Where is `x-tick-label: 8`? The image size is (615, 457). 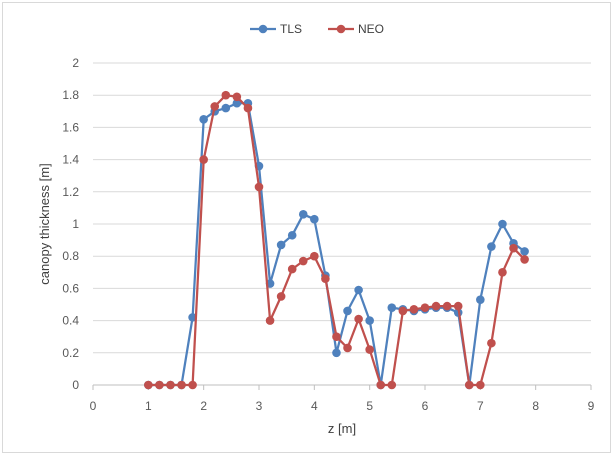 x-tick-label: 8 is located at coordinates (535, 406).